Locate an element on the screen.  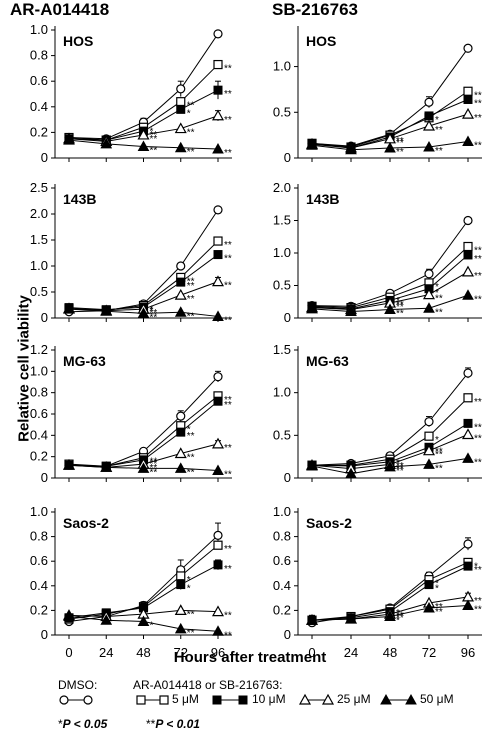
legend-drug-label: AR-A014418 or SB-216763: is located at coordinates (208, 685).